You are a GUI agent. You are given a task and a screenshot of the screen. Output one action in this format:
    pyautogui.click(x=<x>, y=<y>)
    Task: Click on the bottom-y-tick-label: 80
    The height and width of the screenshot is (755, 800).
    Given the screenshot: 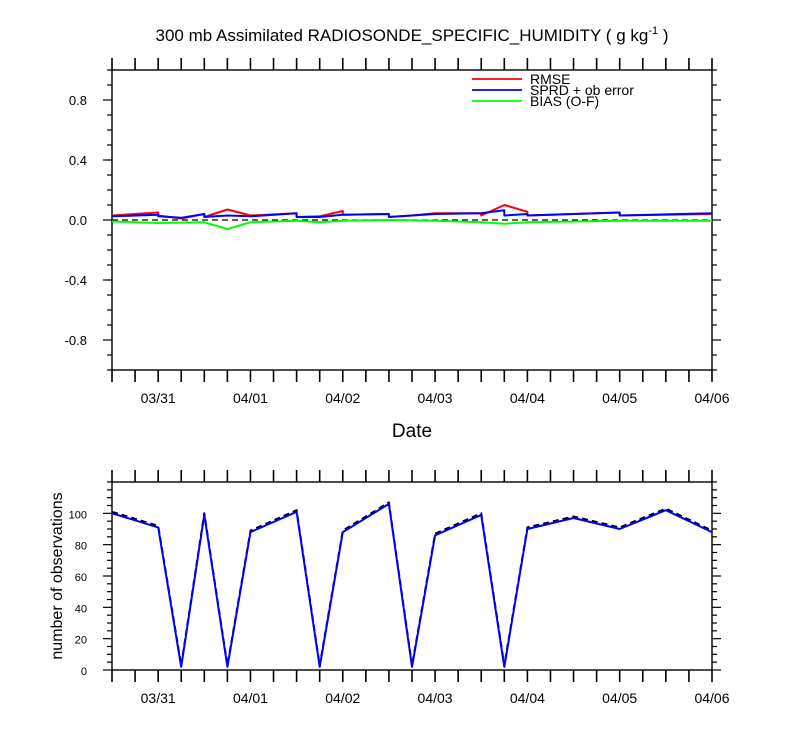 What is the action you would take?
    pyautogui.click(x=81, y=547)
    